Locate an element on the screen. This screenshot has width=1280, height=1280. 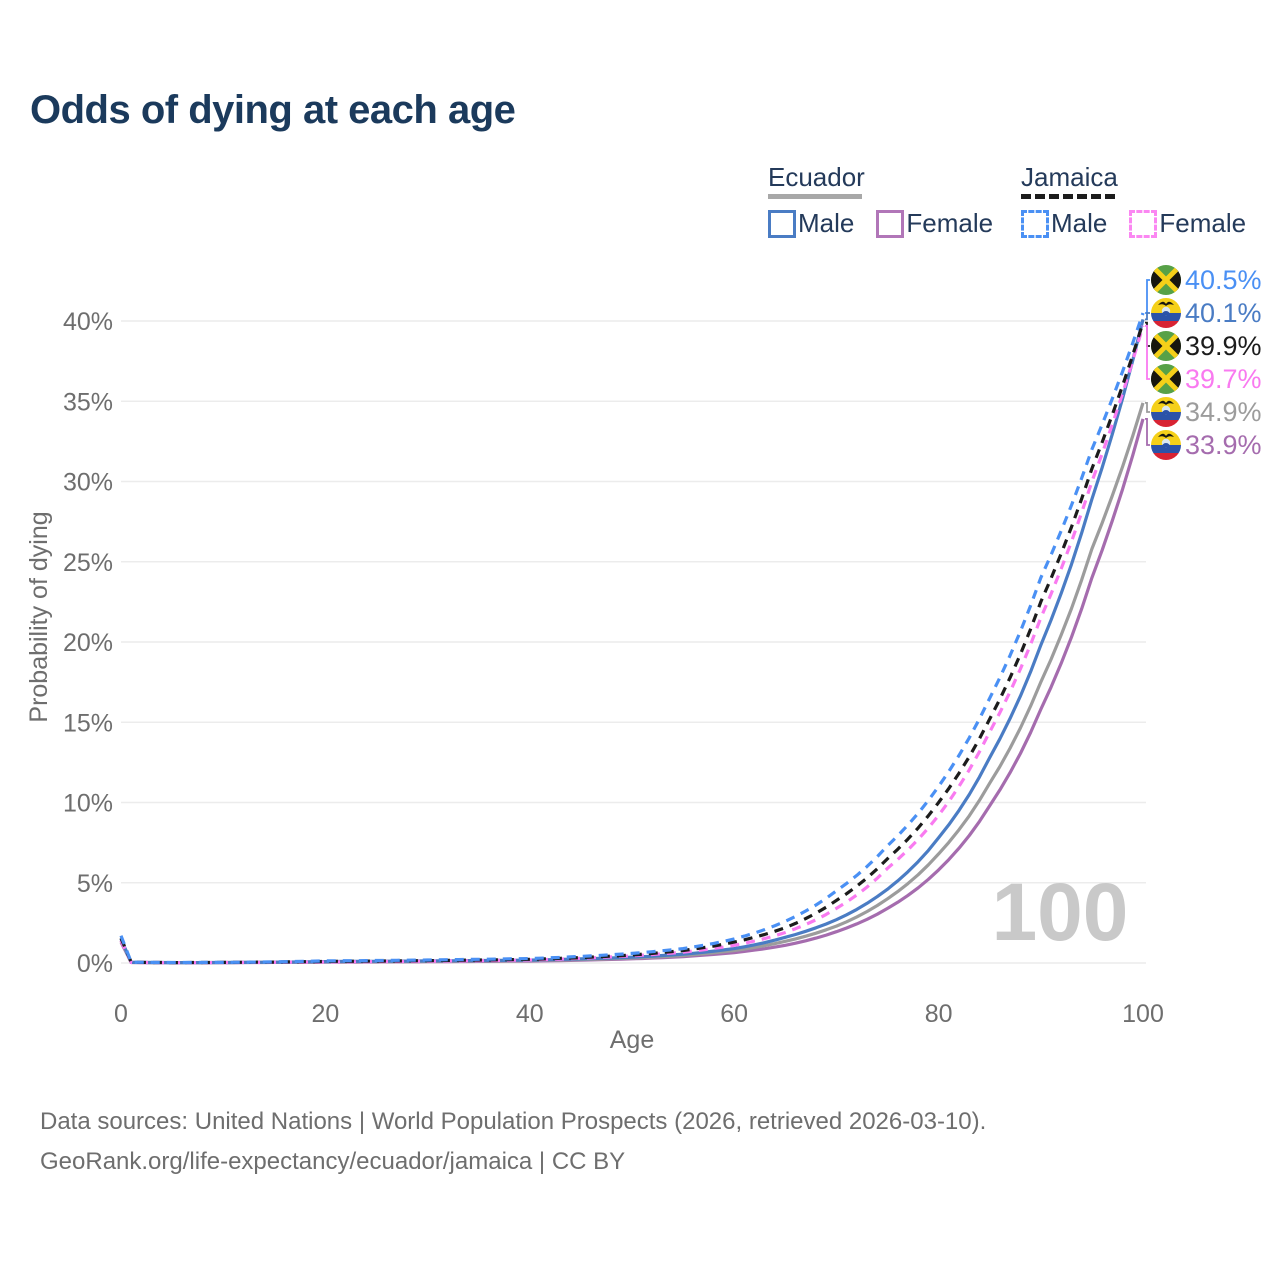
y-tick-label: 5% is located at coordinates (95, 884).